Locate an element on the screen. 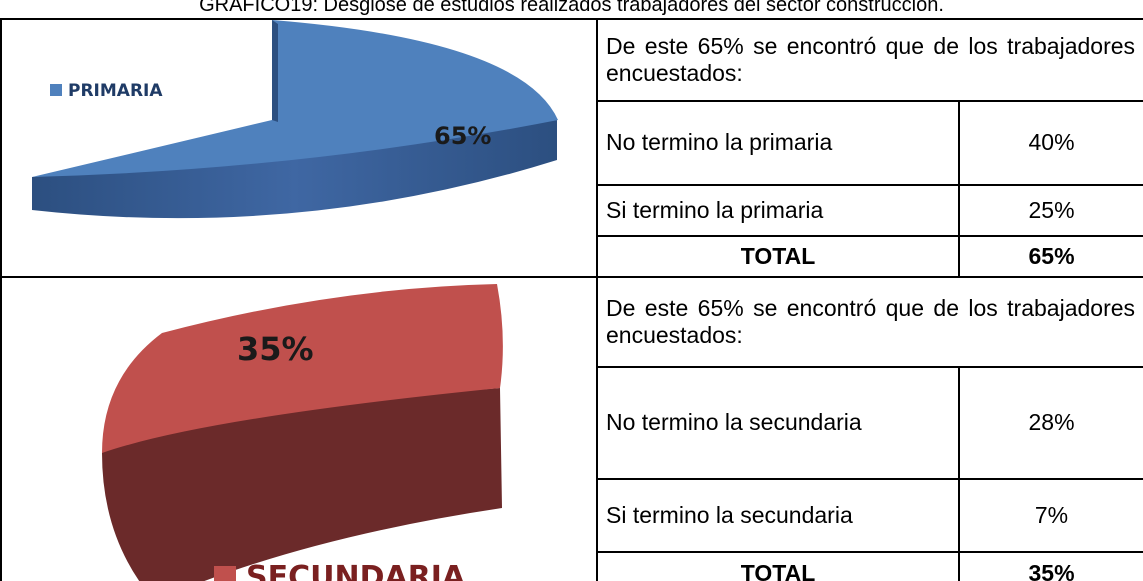 This screenshot has height=581, width=1143. slice-label: 65% is located at coordinates (462, 136).